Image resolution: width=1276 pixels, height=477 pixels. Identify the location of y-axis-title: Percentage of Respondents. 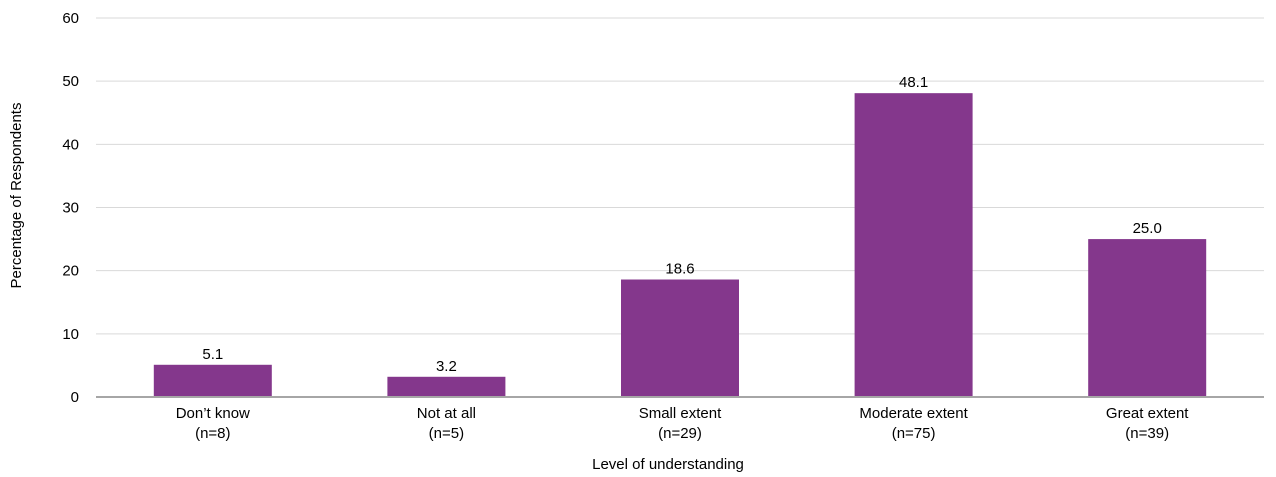
(16, 196).